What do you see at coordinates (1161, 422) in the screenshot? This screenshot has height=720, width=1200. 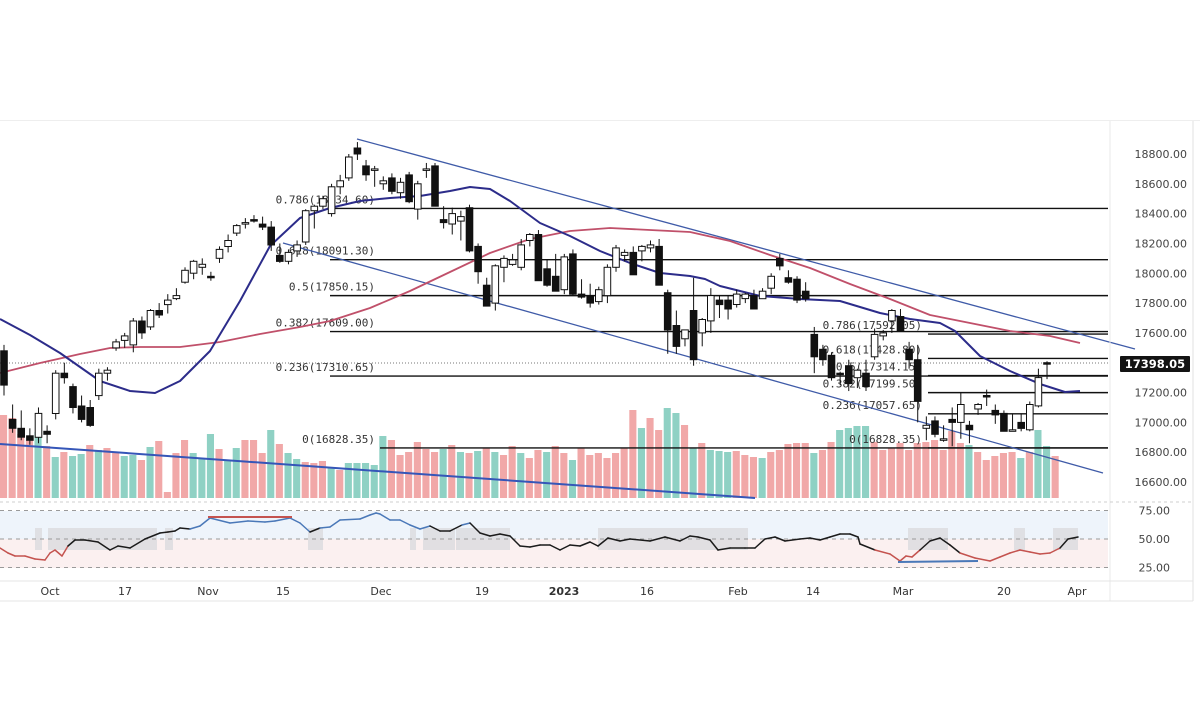 I see `price-axis-tick: 17000.00` at bounding box center [1161, 422].